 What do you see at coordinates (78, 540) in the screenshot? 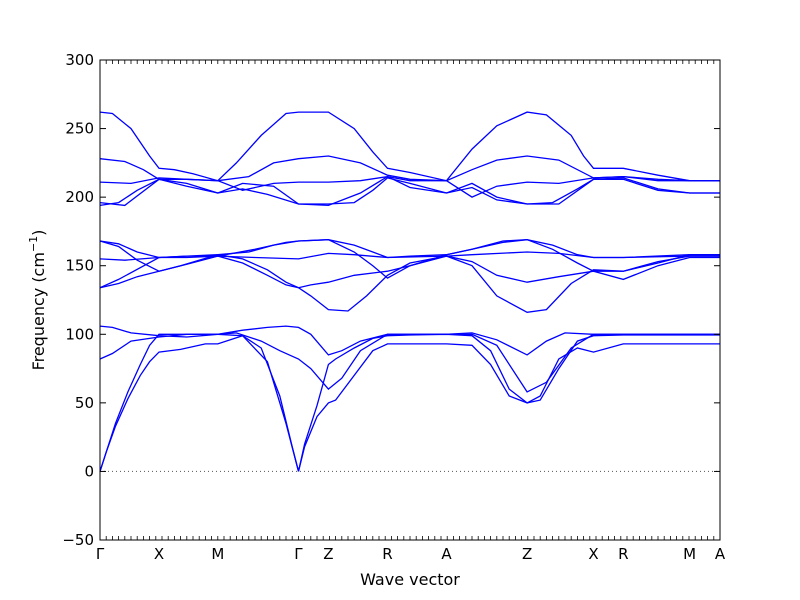
I see `y-tick-label: −50` at bounding box center [78, 540].